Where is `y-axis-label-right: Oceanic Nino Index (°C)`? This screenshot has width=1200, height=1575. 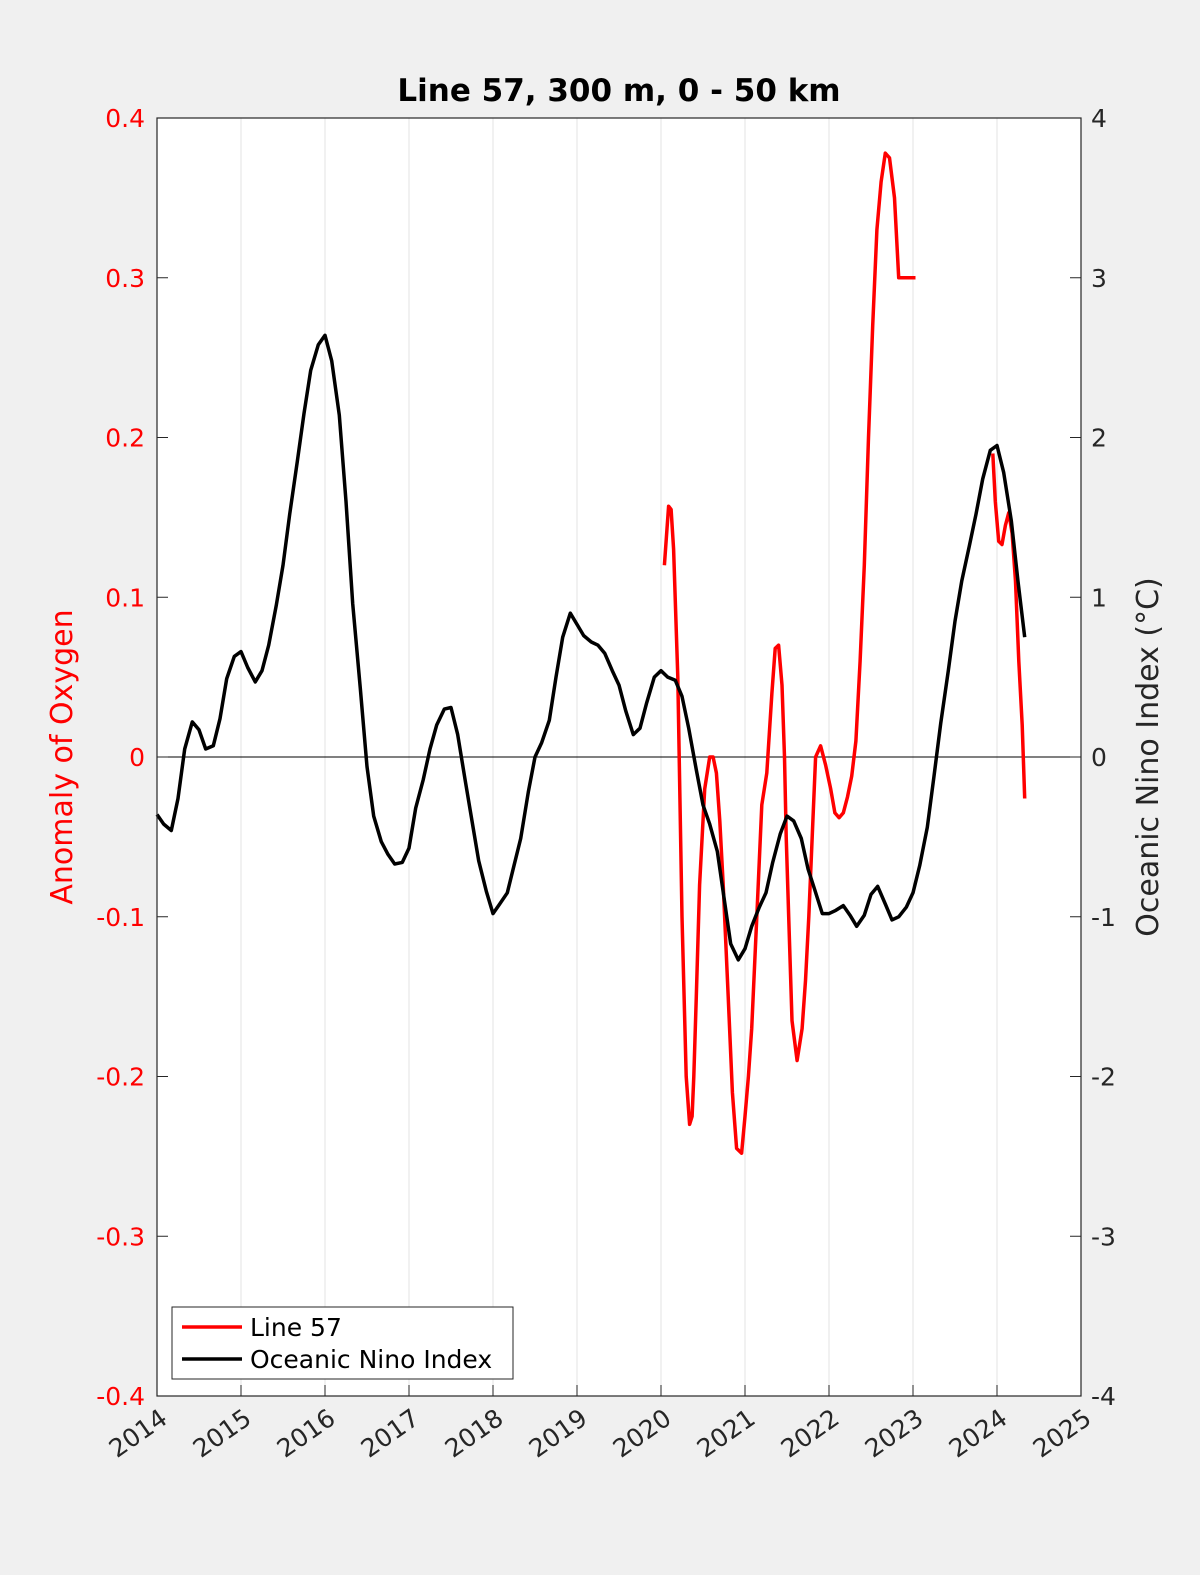 y-axis-label-right: Oceanic Nino Index (°C) is located at coordinates (1148, 757).